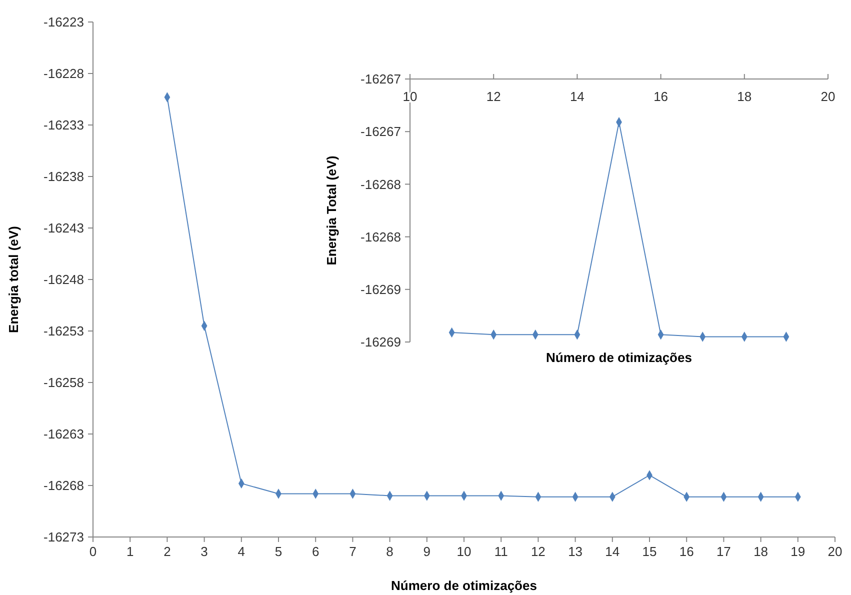 Image resolution: width=851 pixels, height=595 pixels. I want to click on y-tick-label: -16233, so click(64, 125).